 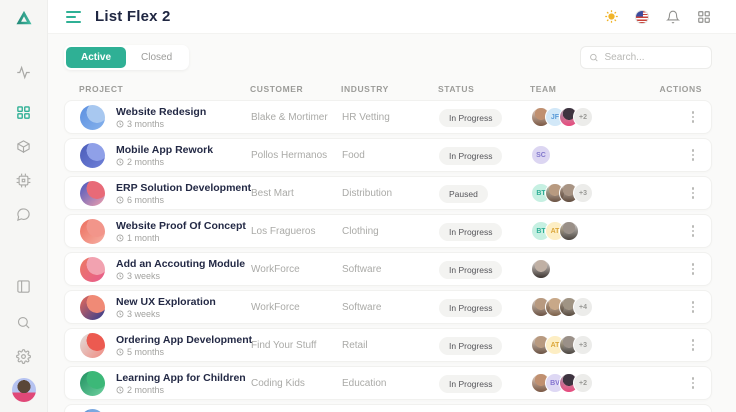 What do you see at coordinates (24, 214) in the screenshot?
I see `chat-icon` at bounding box center [24, 214].